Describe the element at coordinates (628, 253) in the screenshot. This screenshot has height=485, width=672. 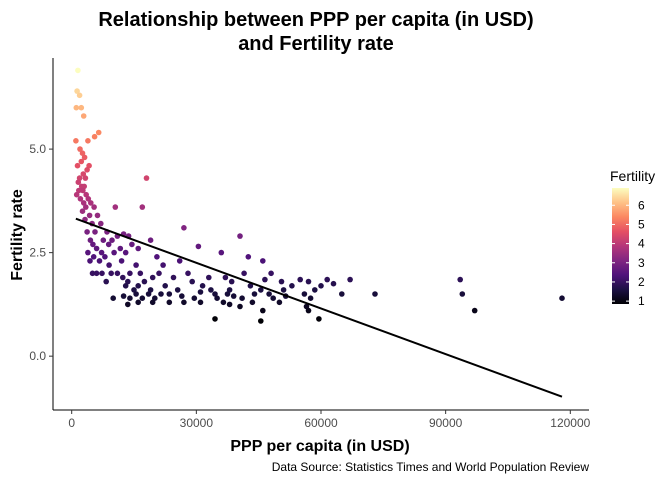
I see `legend-ticks: 1 2 3 4 5 6` at that location.